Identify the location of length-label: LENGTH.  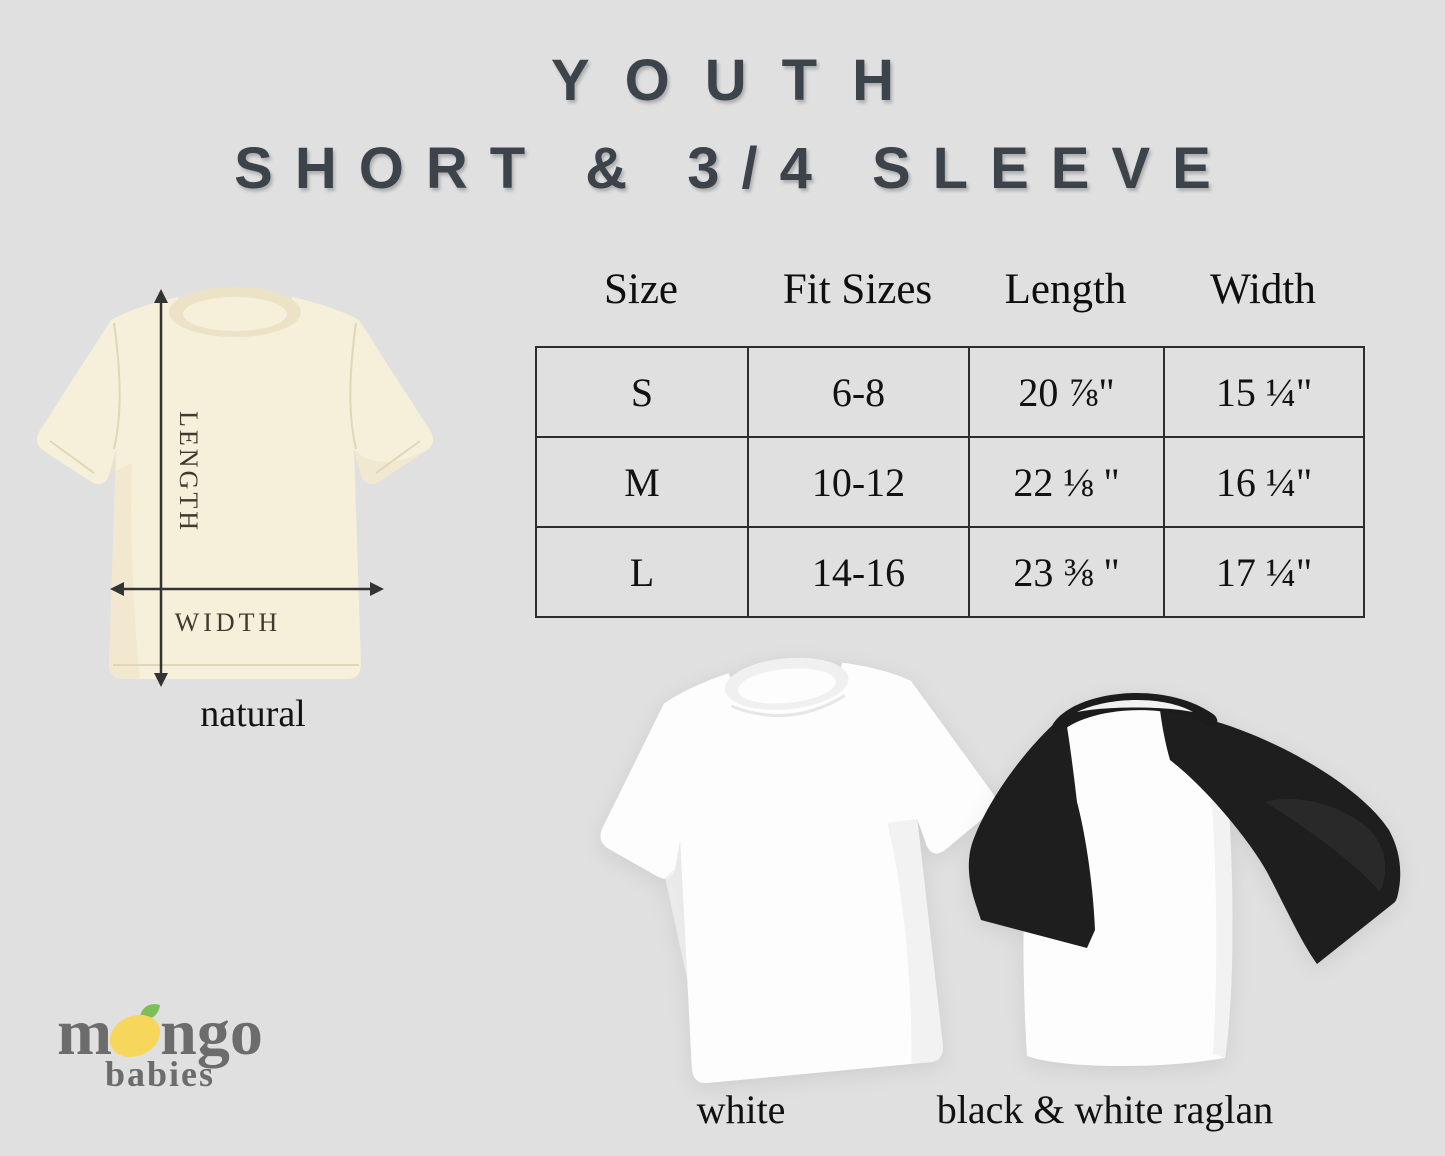
(188, 472).